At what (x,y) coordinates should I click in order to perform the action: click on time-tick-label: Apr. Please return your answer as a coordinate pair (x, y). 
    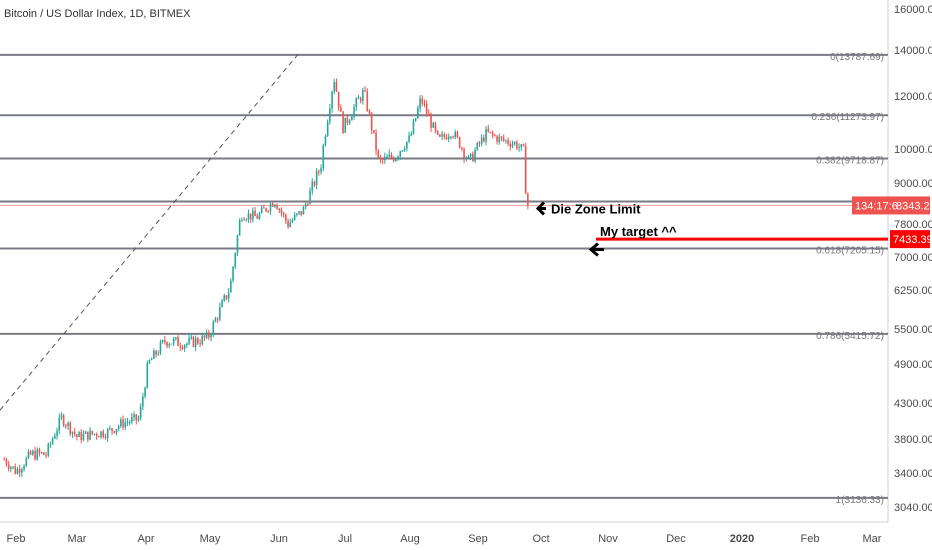
    Looking at the image, I should click on (145, 539).